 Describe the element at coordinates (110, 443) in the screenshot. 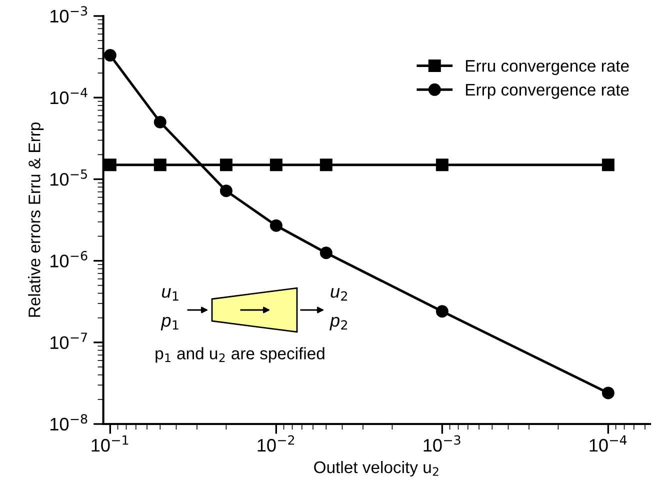

I see `x-tick-label: 10$^{−1}$` at that location.